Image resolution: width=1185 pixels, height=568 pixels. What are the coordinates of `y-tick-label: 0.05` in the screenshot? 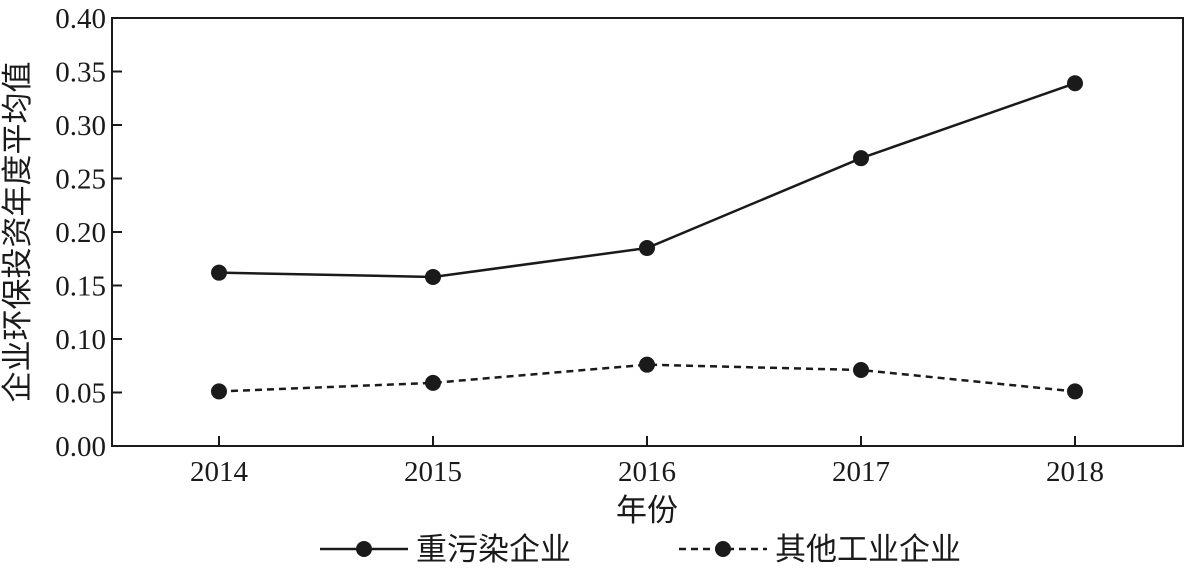 It's located at (80, 394).